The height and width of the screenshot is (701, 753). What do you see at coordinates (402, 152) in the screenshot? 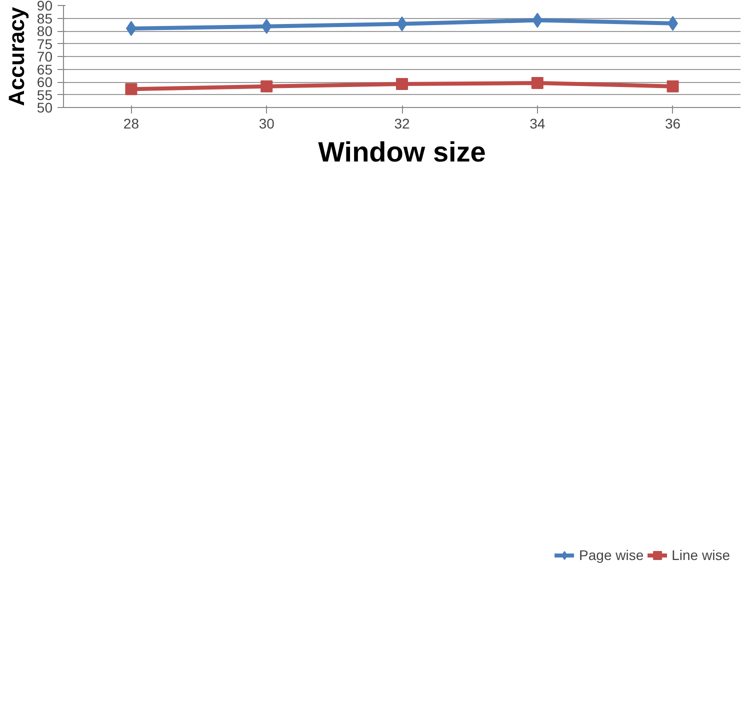
I see `x-axis-title: Window size` at bounding box center [402, 152].